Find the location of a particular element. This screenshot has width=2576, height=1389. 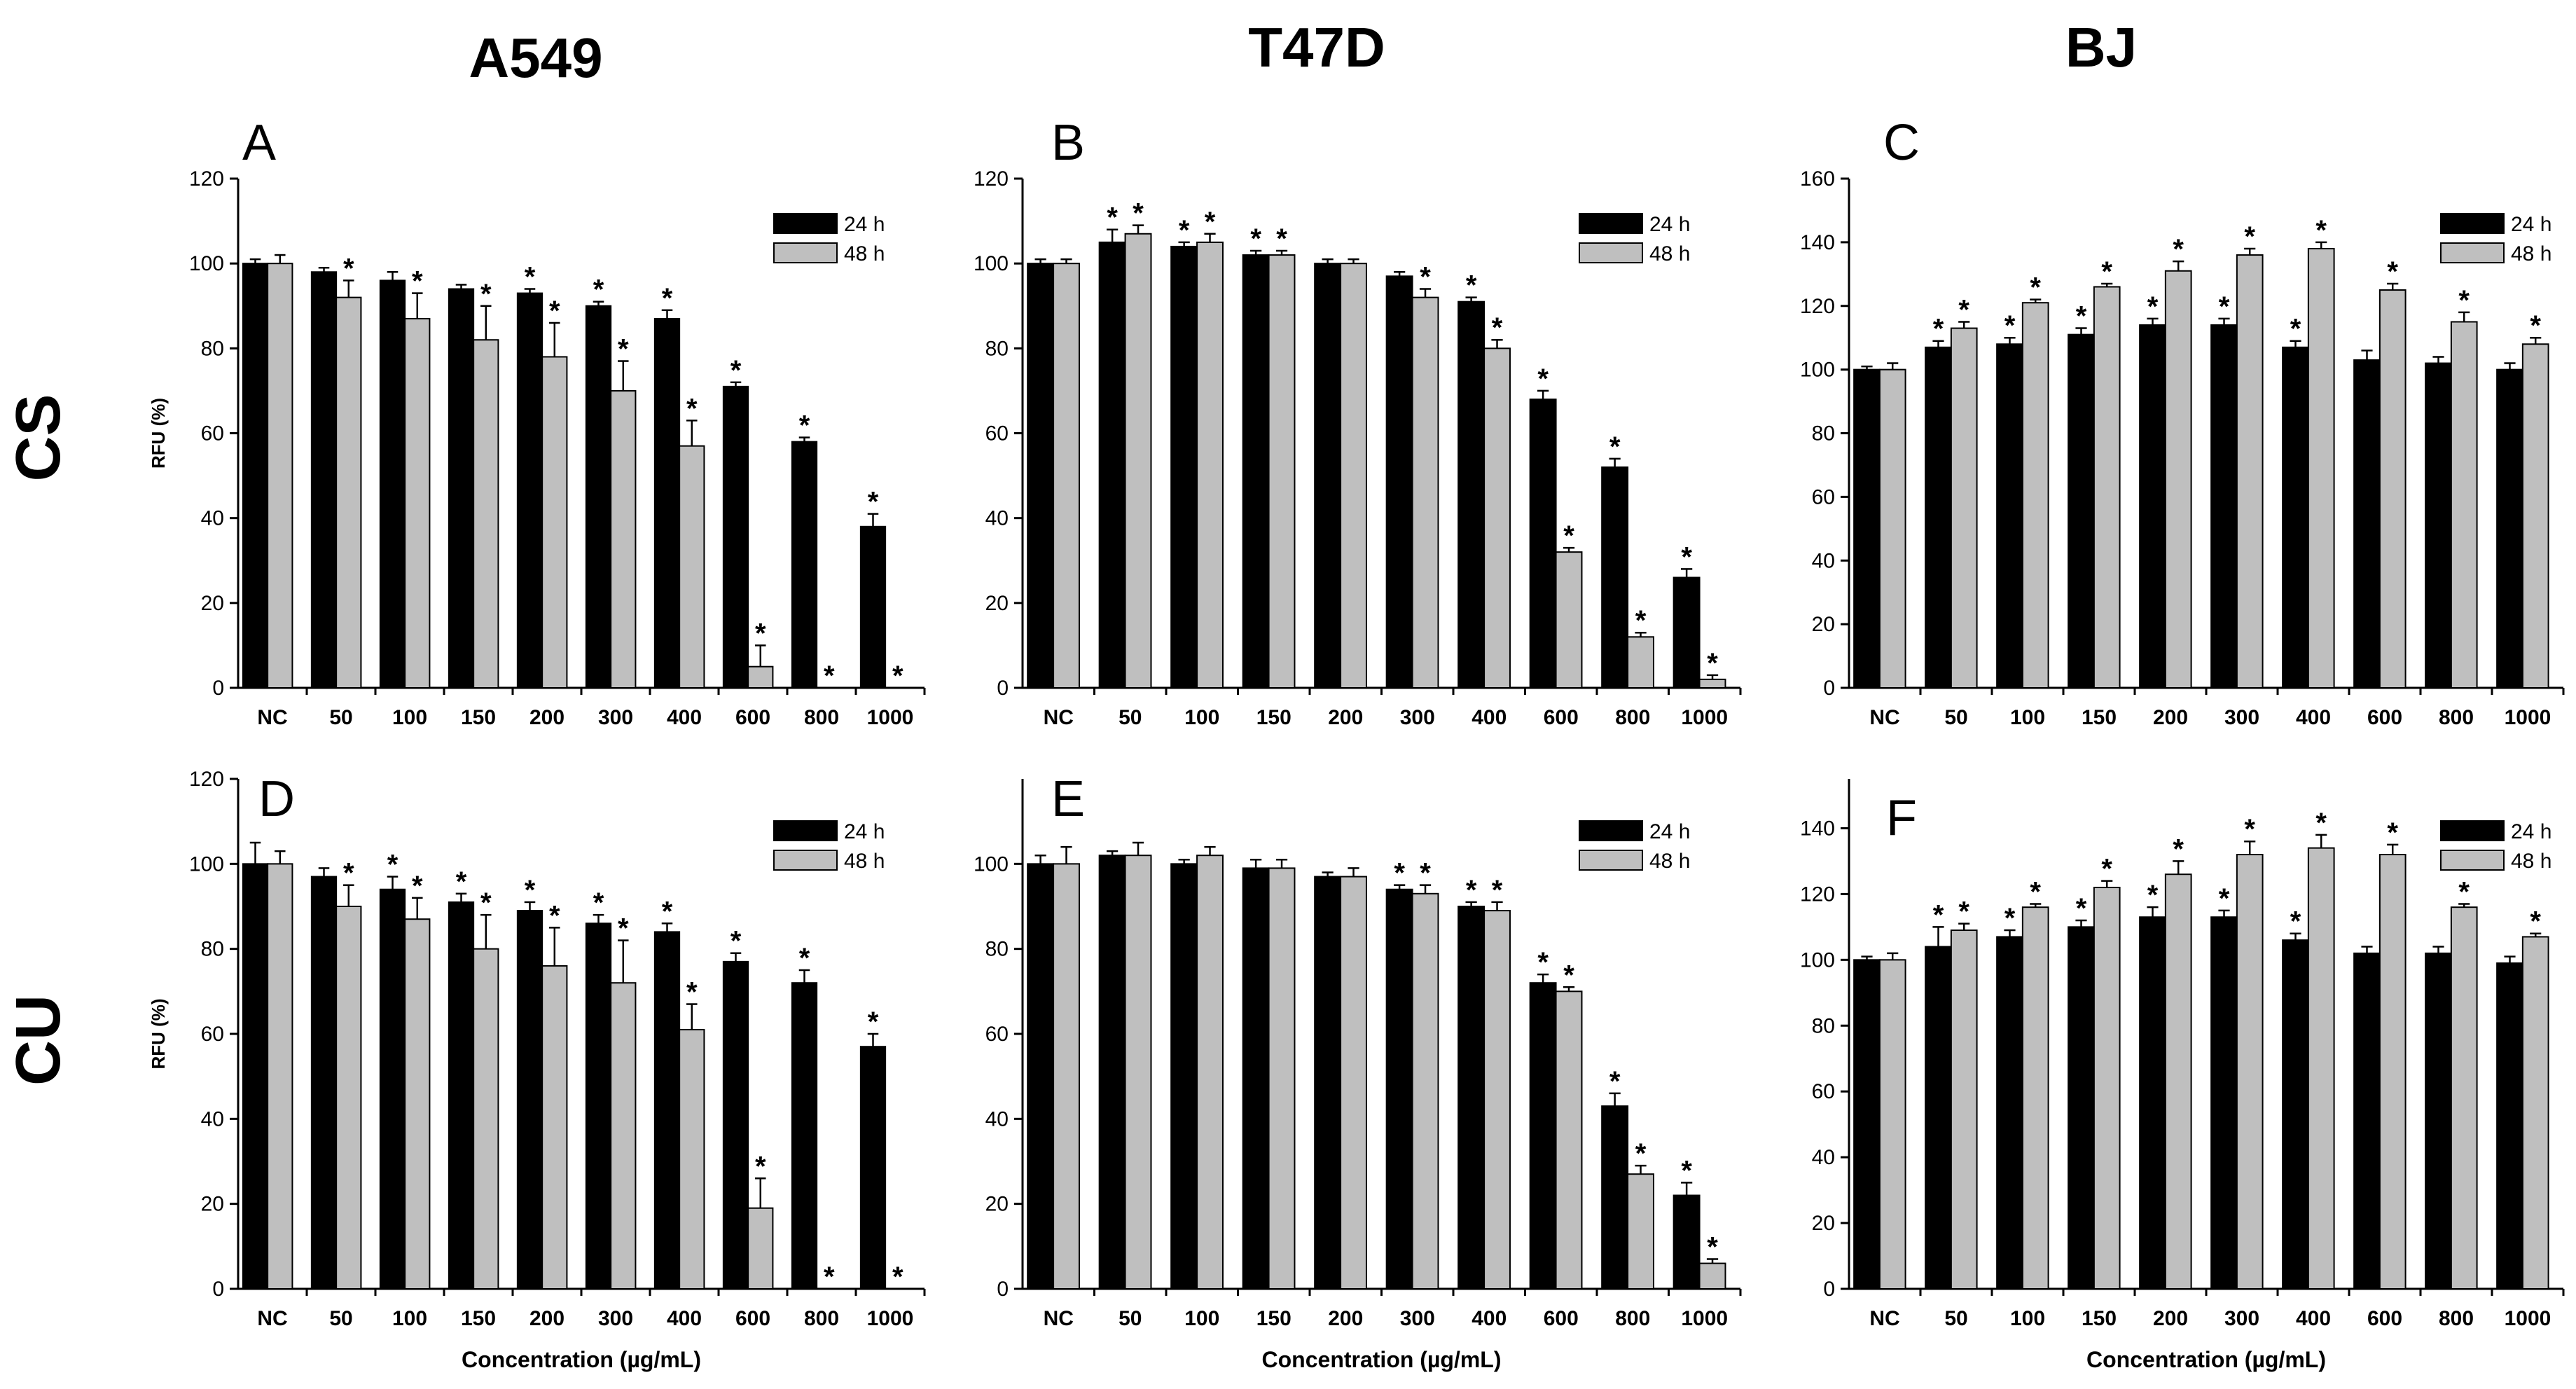

y-tick-label: 160 is located at coordinates (1818, 179).